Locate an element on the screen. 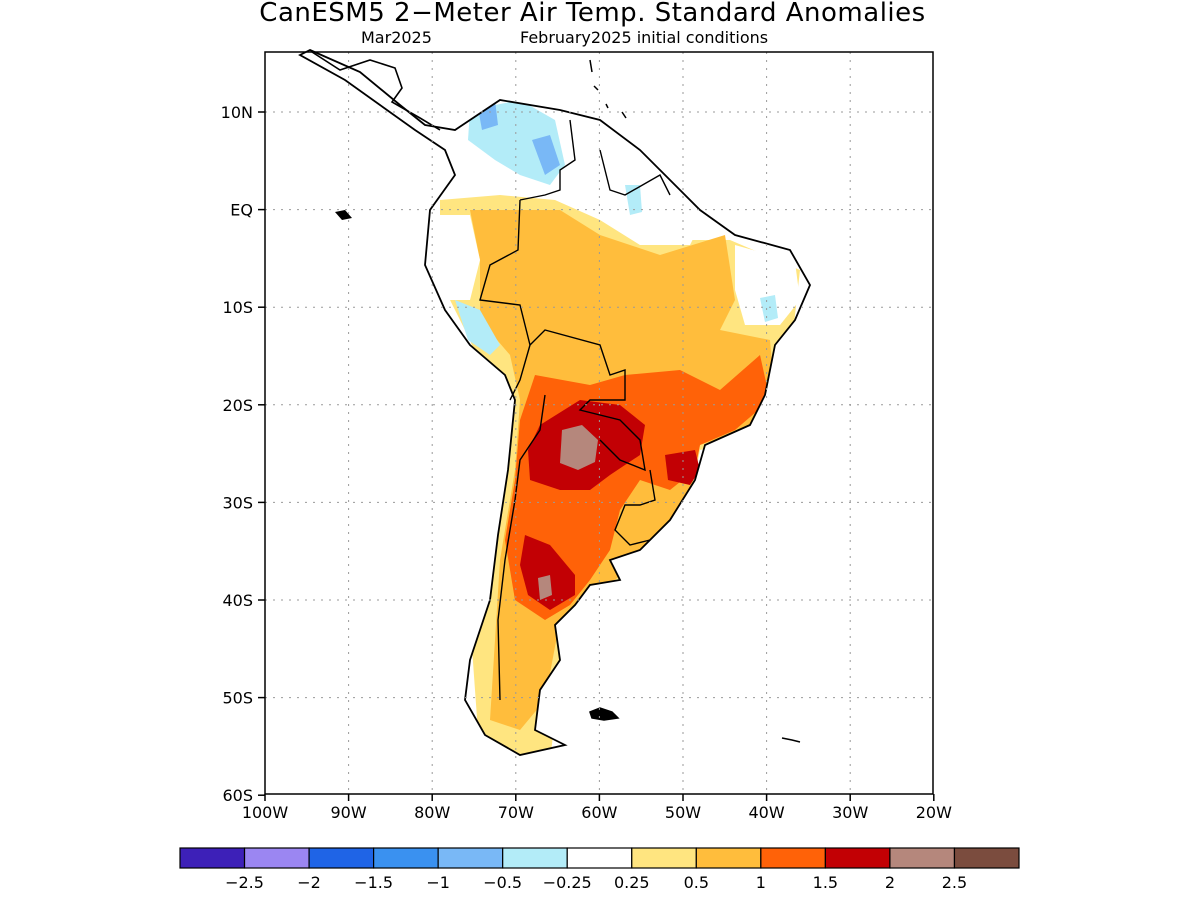  initial-conditions: February2025 initial conditions is located at coordinates (644, 37).